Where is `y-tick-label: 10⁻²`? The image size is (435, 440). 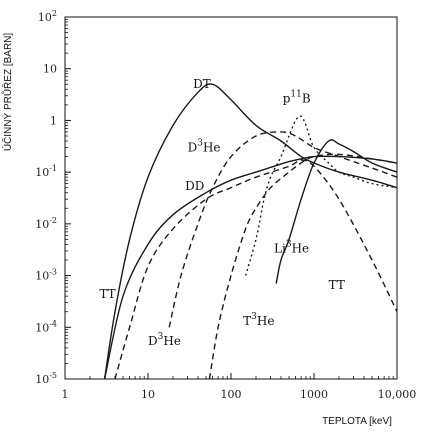 y-tick-label: 10⁻² is located at coordinates (46, 223).